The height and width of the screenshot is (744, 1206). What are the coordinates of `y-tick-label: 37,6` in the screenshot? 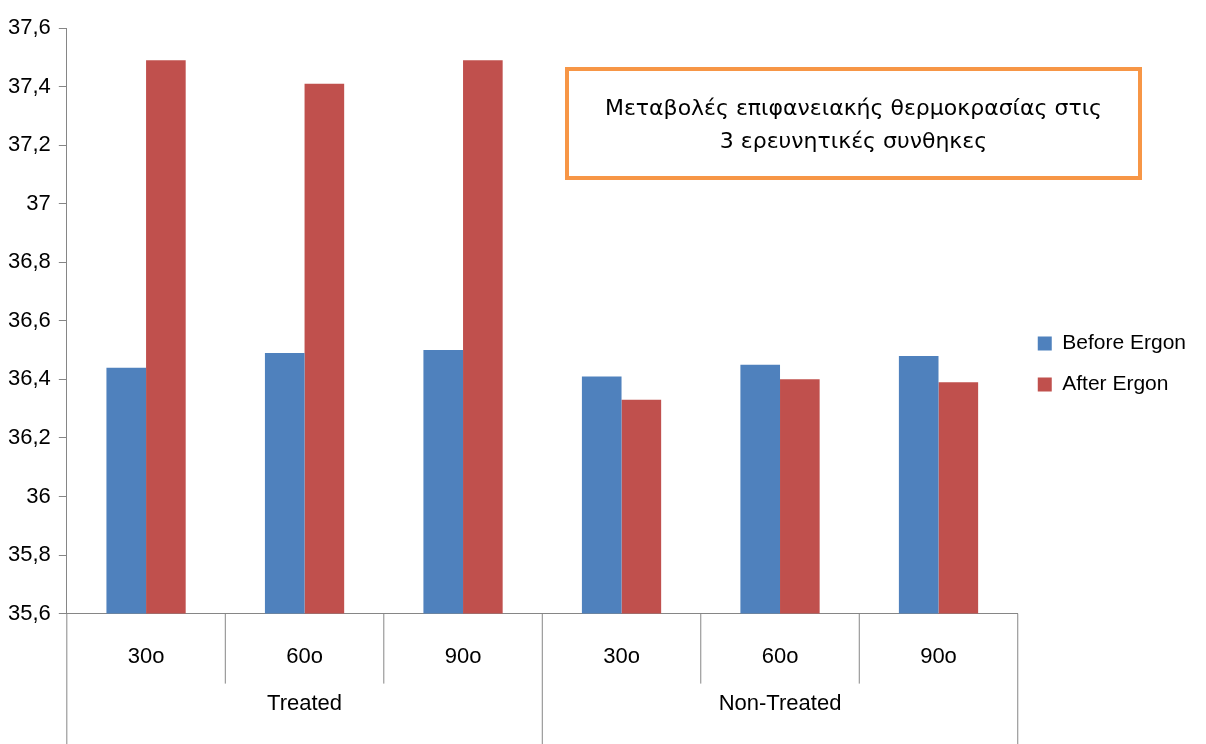 It's located at (29, 27).